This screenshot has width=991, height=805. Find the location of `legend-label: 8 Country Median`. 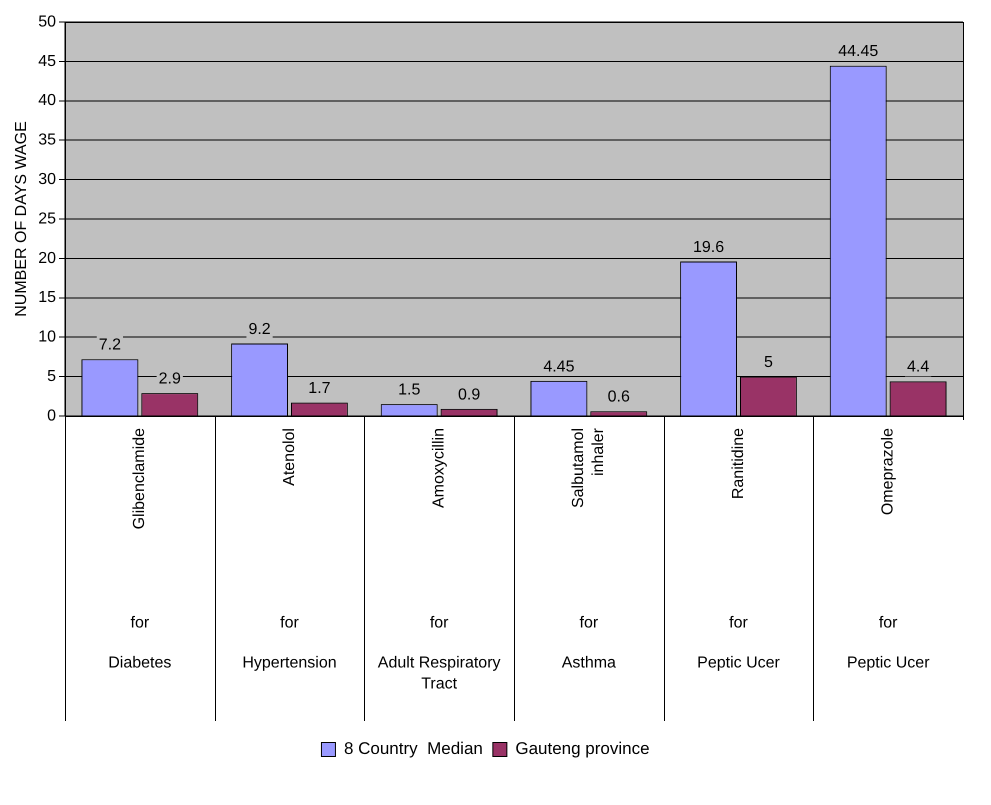

legend-label: 8 Country Median is located at coordinates (413, 748).